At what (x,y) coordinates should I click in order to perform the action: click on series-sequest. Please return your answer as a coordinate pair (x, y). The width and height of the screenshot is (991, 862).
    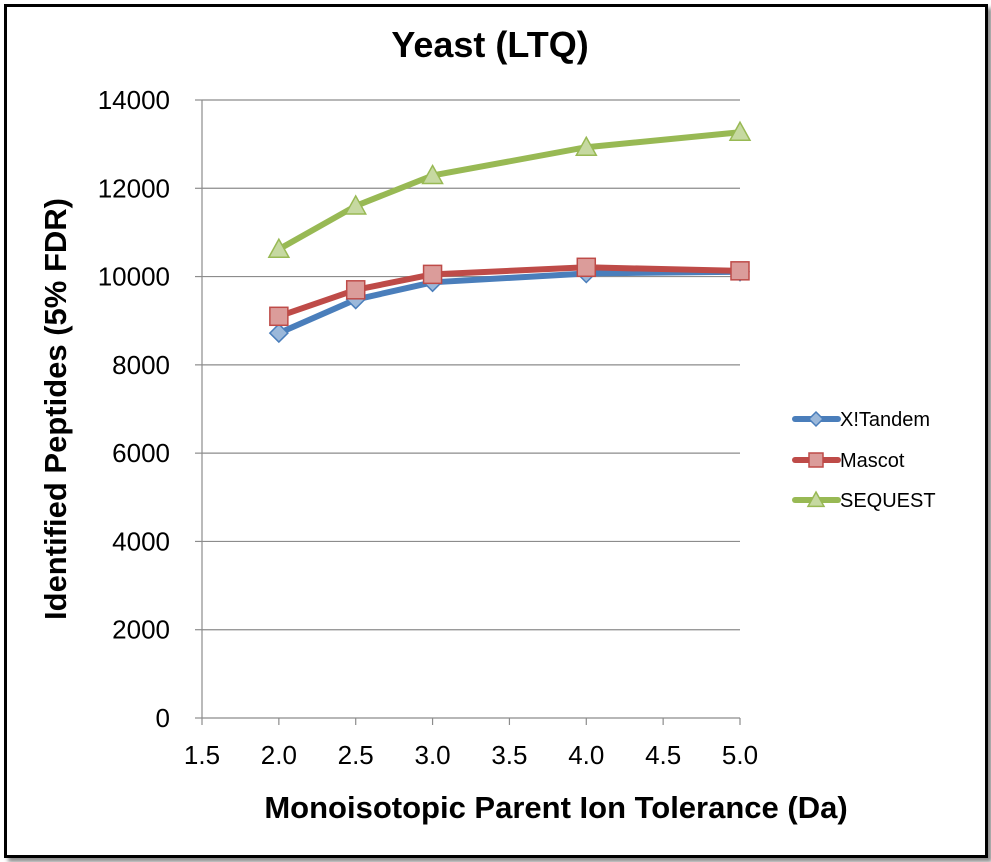
    Looking at the image, I should click on (509, 189).